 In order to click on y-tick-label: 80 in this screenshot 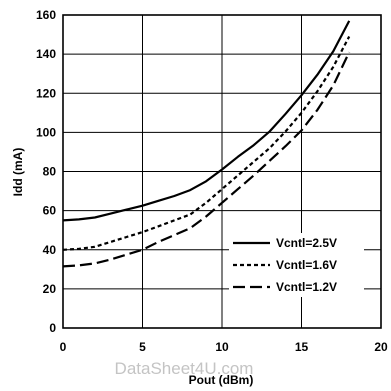, I will do `click(50, 172)`.